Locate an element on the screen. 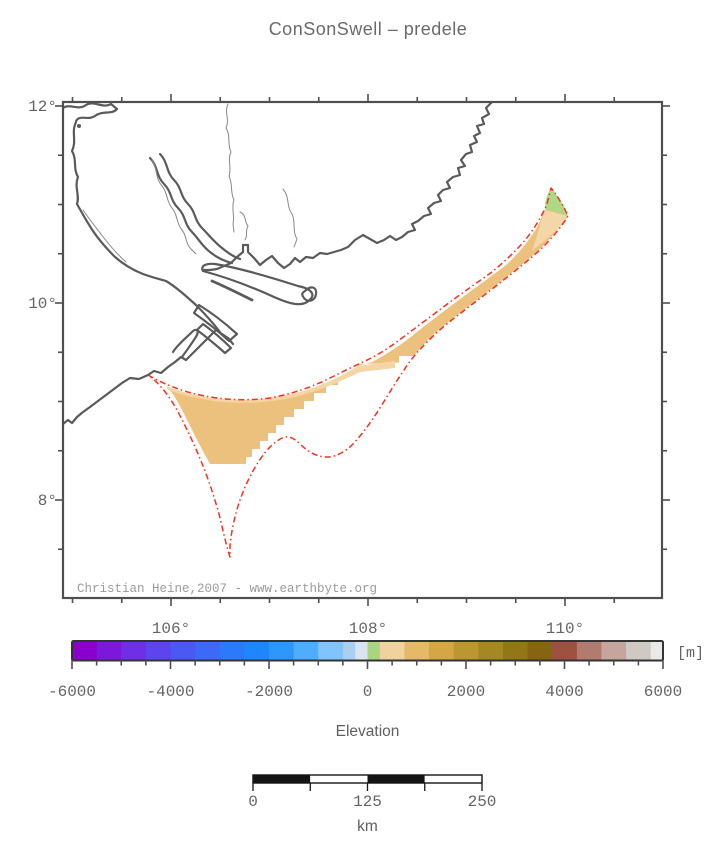  colorbar-gradient is located at coordinates (368, 650).